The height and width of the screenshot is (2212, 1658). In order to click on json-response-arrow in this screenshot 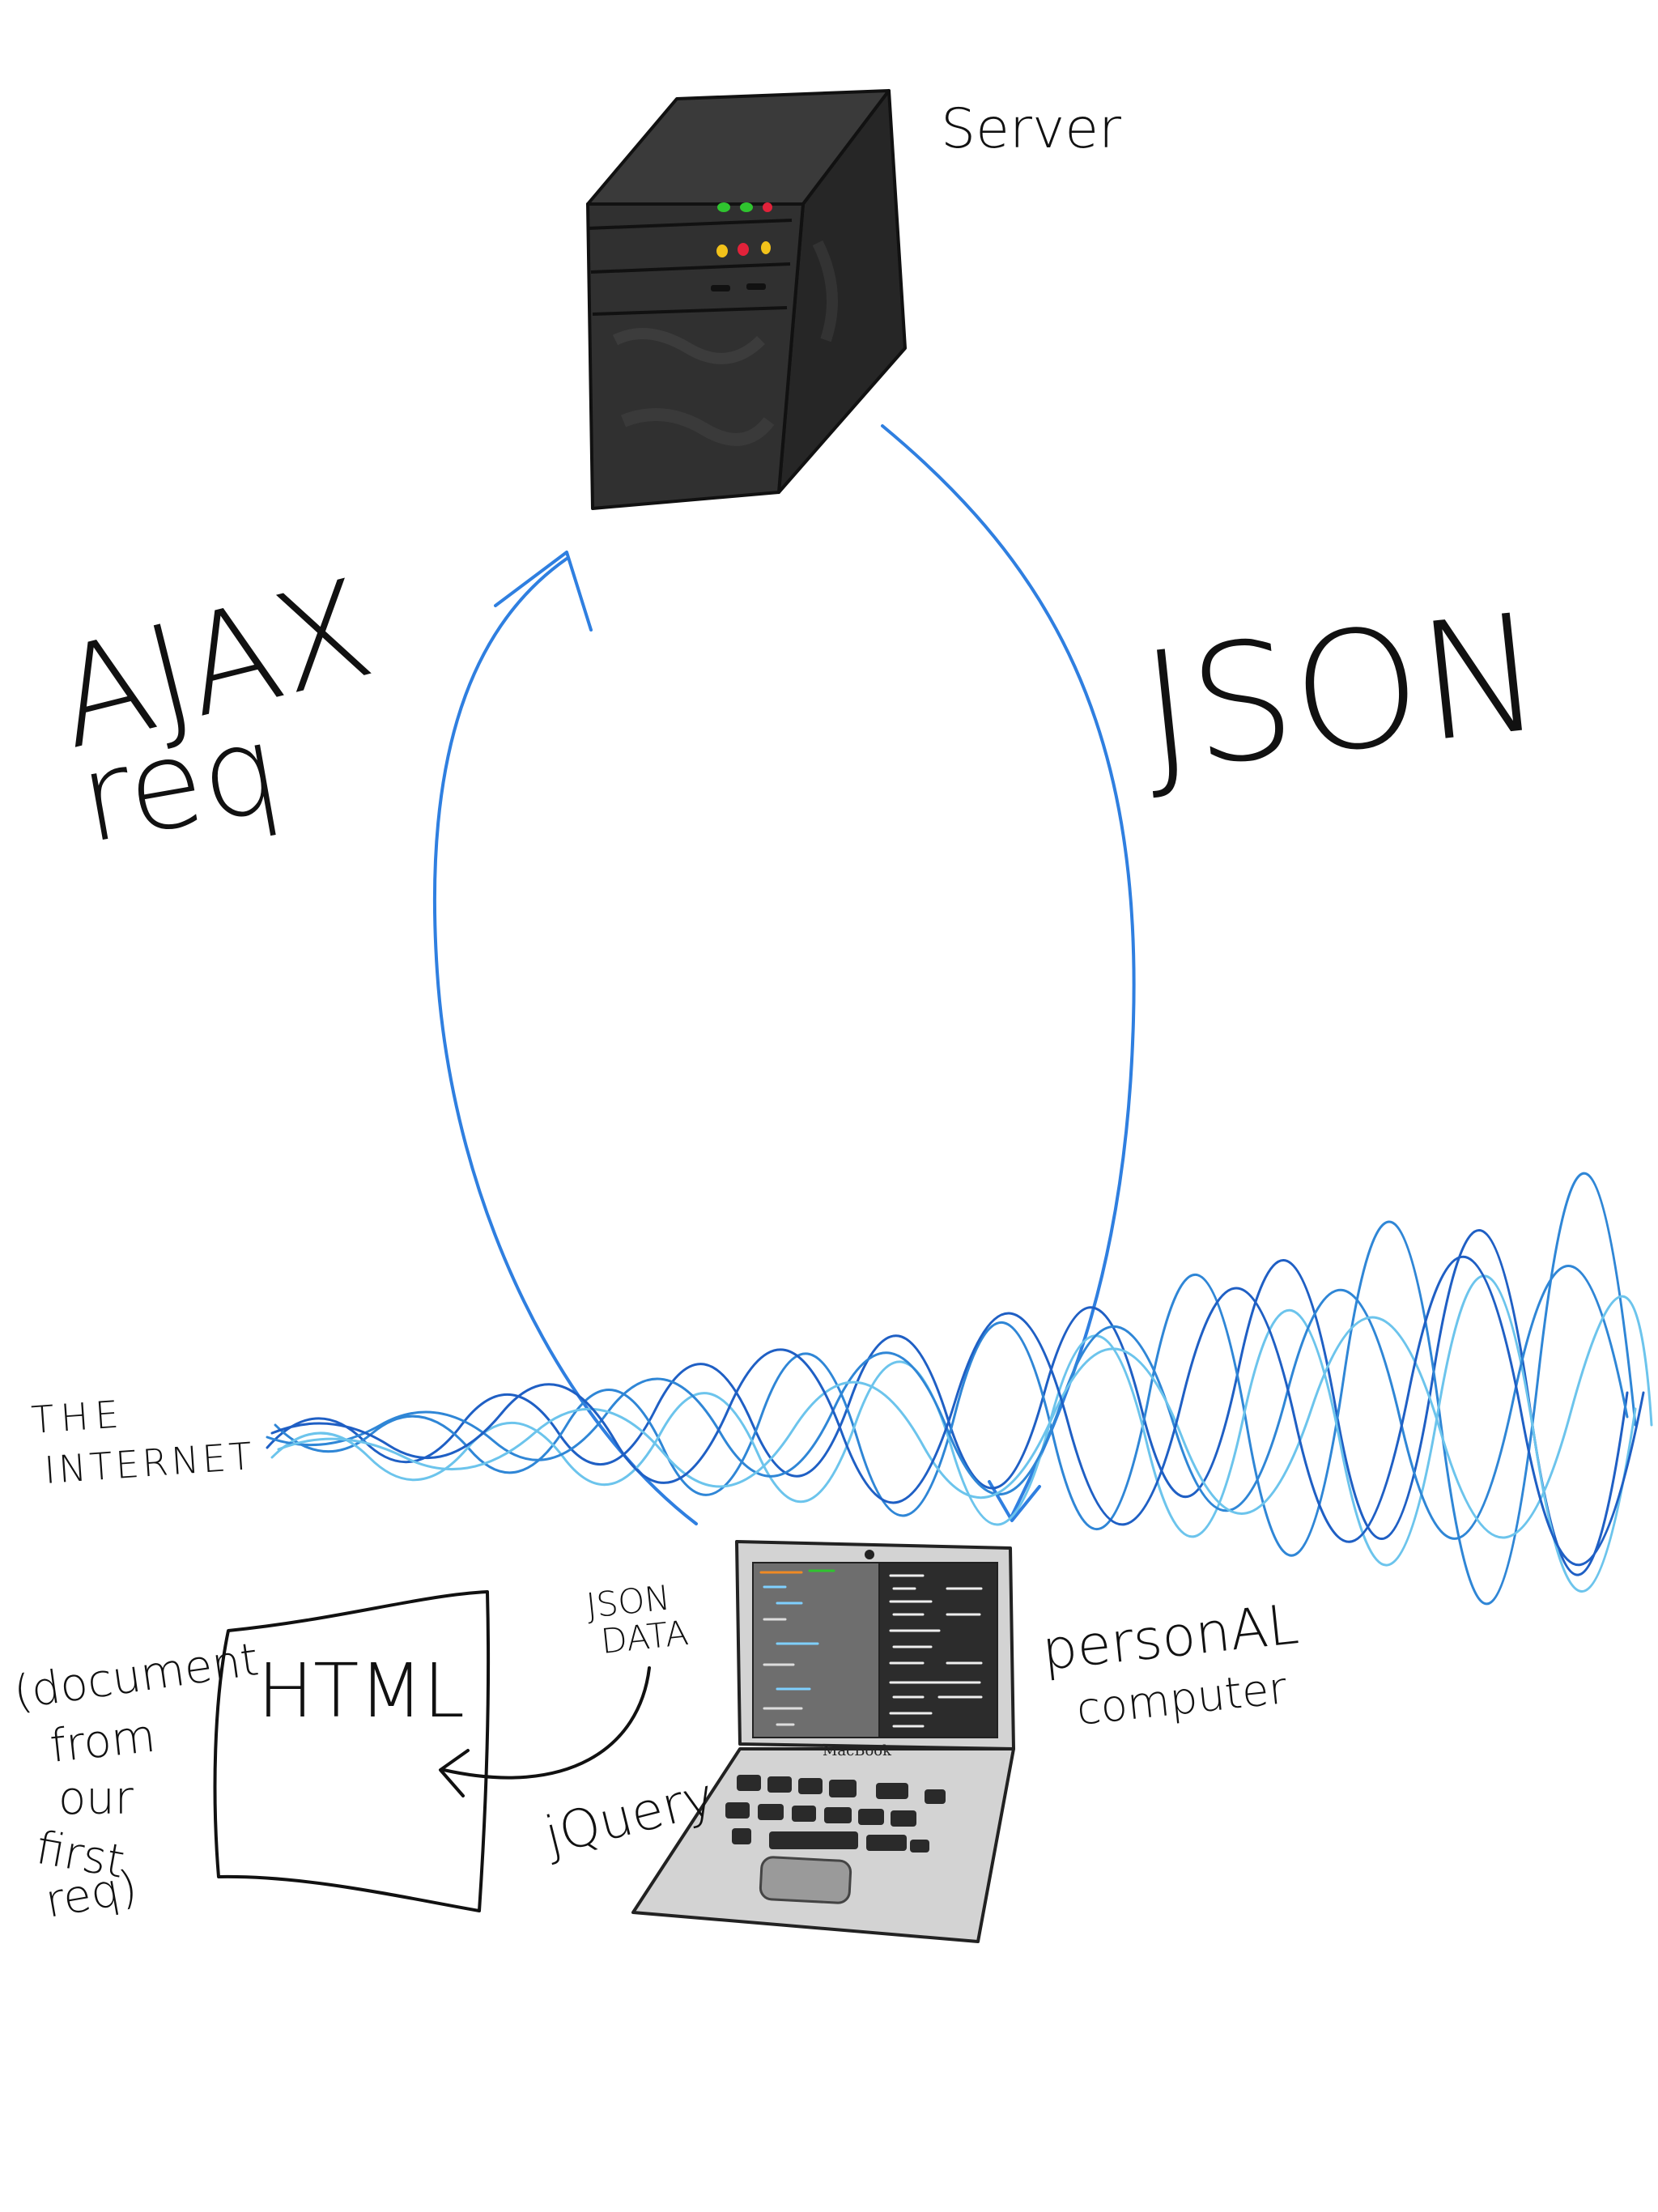, I will do `click(1008, 973)`.